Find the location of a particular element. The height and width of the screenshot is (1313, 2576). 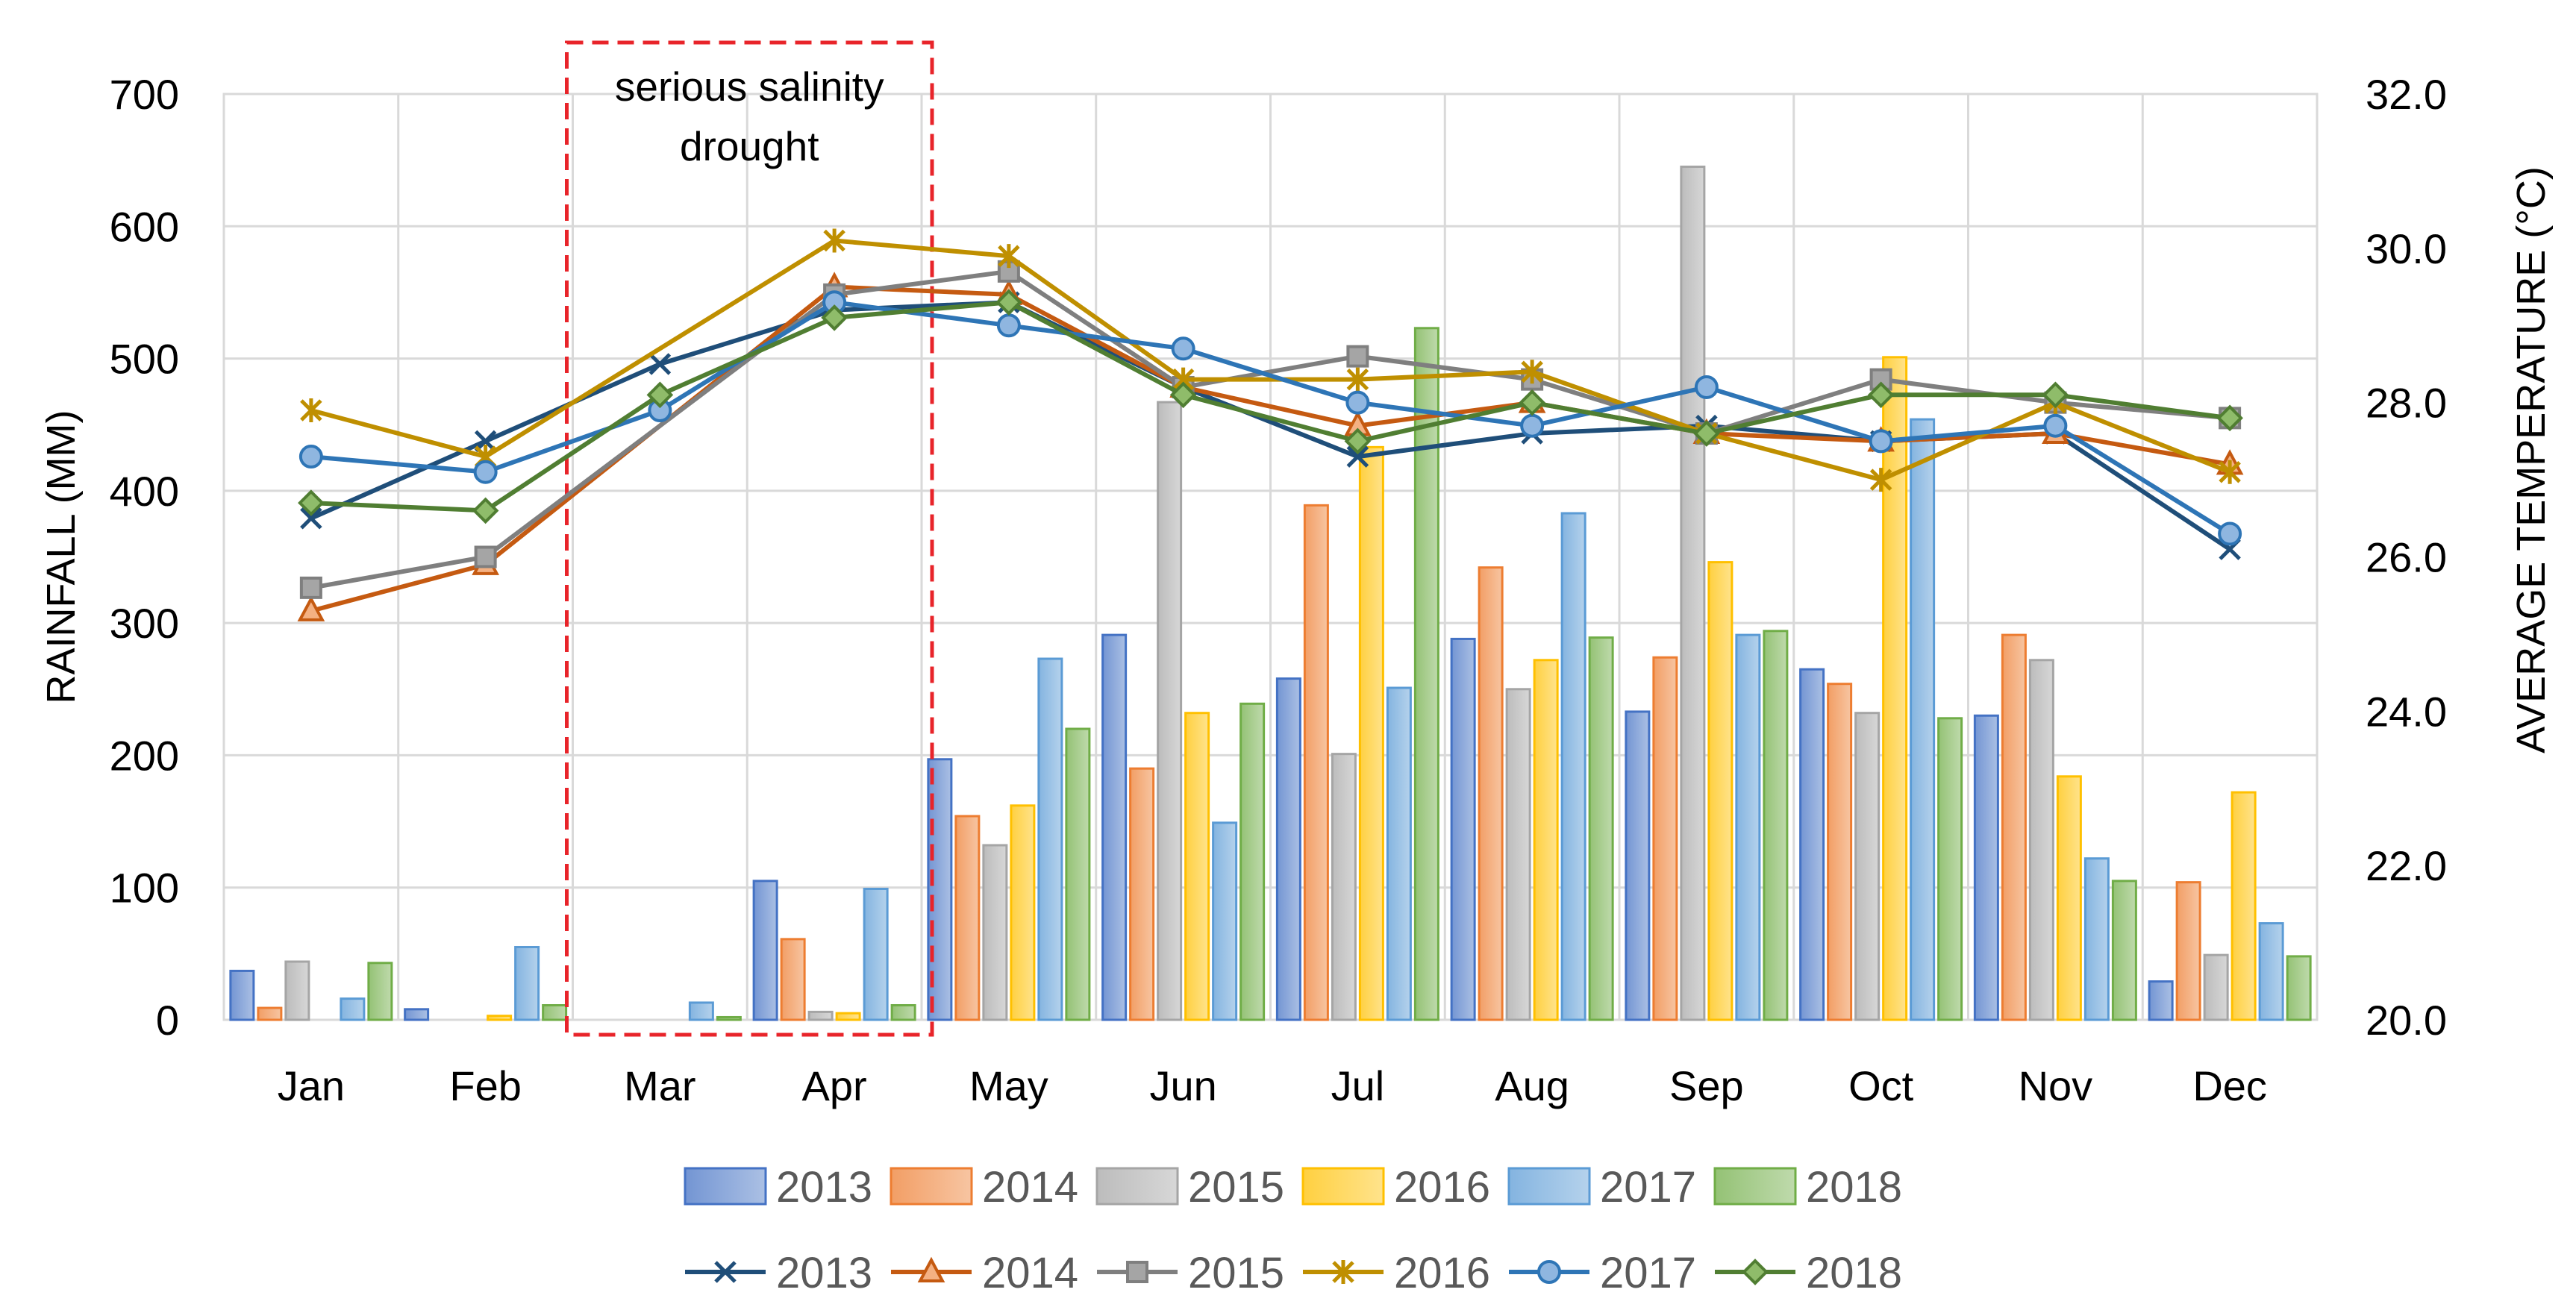

legend-label-line: 2017 is located at coordinates (1648, 1273).